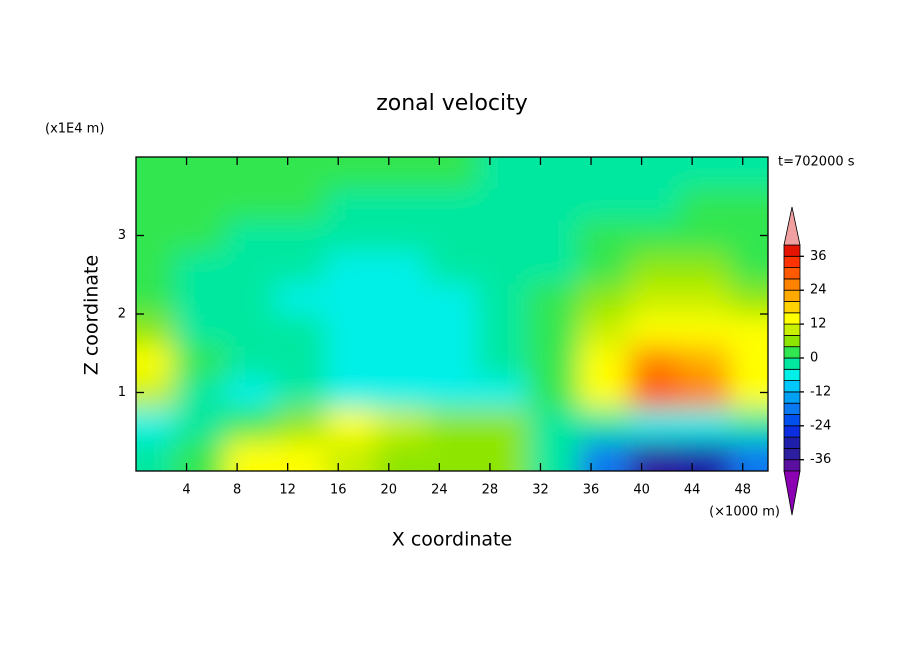  I want to click on colorbar-label: -36, so click(820, 459).